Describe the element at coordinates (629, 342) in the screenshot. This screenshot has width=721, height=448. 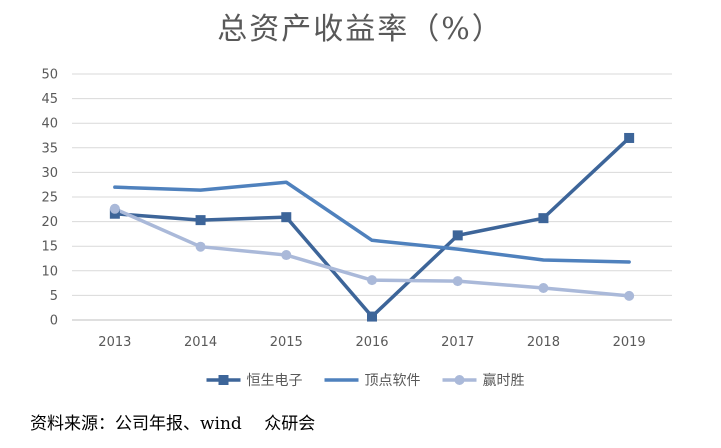
I see `x-tick-label: 2019` at that location.